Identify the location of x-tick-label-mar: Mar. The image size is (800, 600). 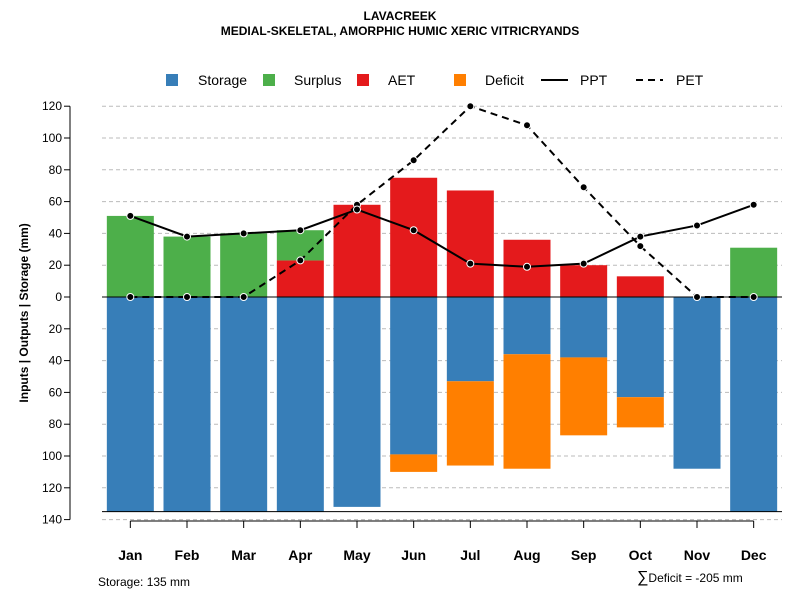
(243, 555).